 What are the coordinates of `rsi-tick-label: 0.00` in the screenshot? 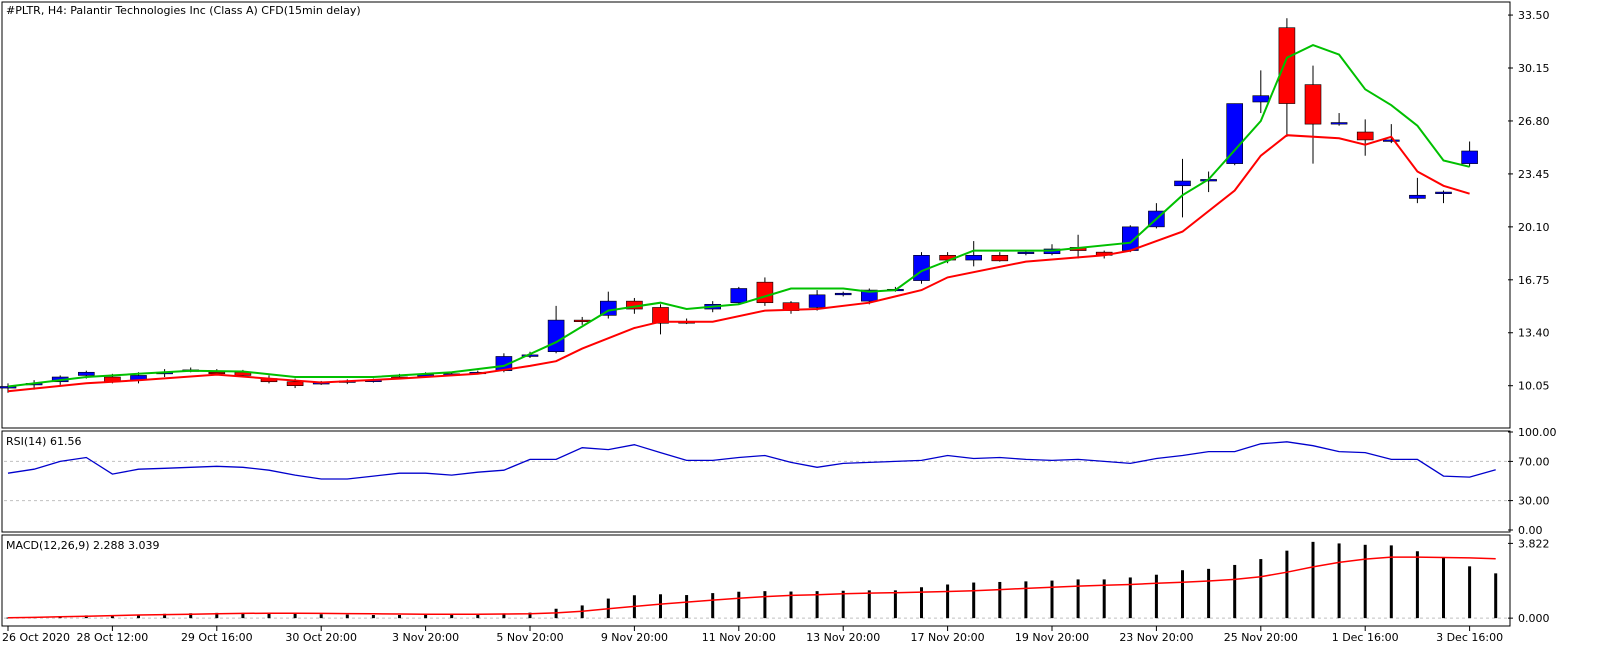 It's located at (1530, 530).